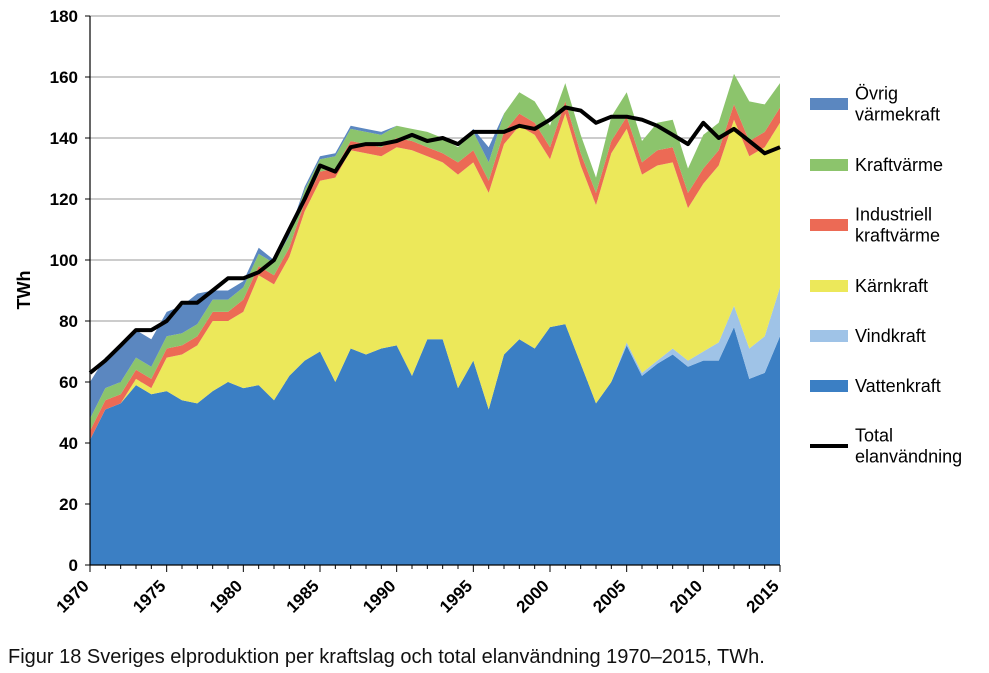 Image resolution: width=989 pixels, height=673 pixels. What do you see at coordinates (303, 596) in the screenshot?
I see `x-tick-label: 1985` at bounding box center [303, 596].